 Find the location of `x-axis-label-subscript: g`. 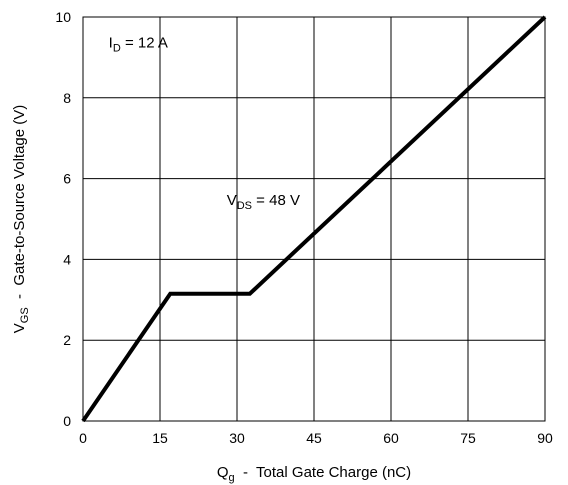

x-axis-label-subscript: g is located at coordinates (232, 478).